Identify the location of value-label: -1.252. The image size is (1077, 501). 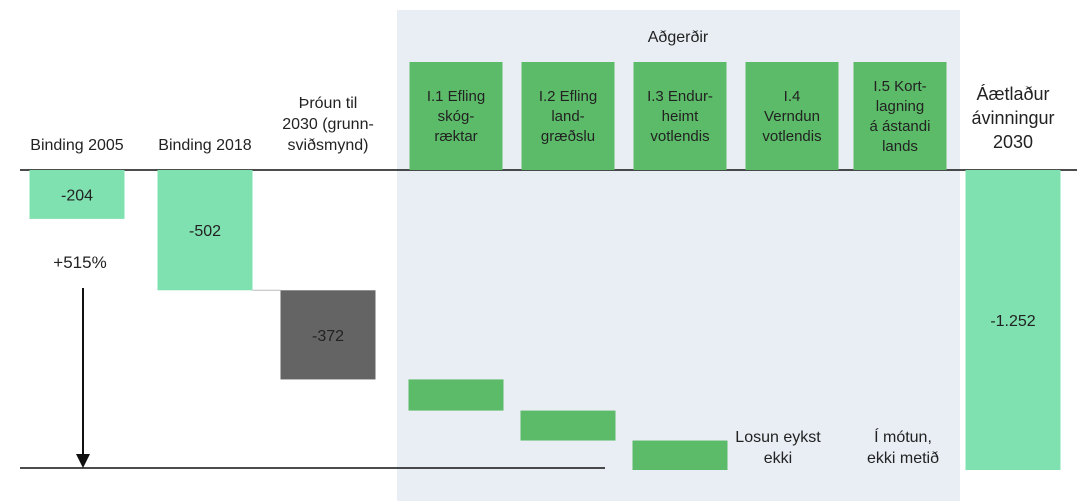
(1012, 321).